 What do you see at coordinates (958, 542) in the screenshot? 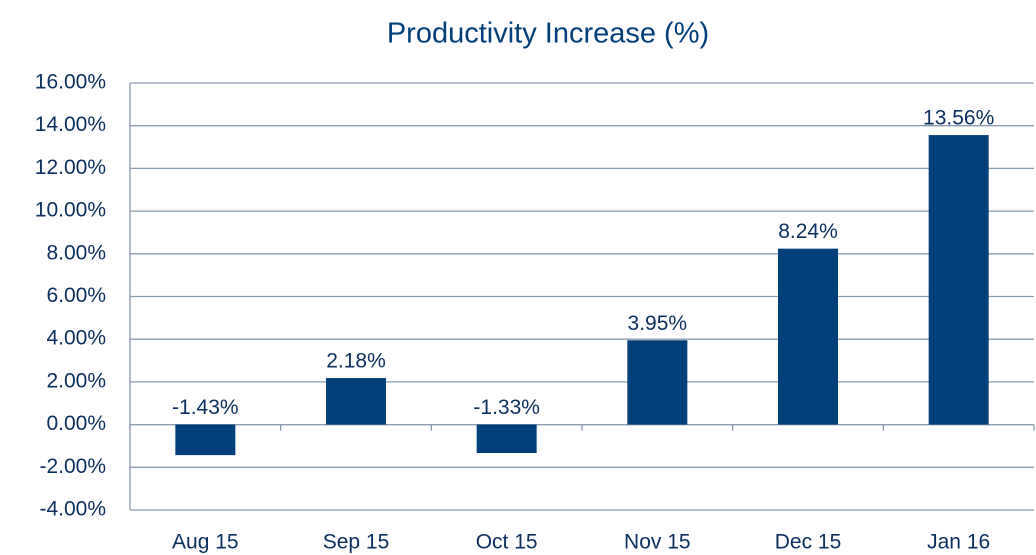
I see `x-tick-label: Jan 16` at bounding box center [958, 542].